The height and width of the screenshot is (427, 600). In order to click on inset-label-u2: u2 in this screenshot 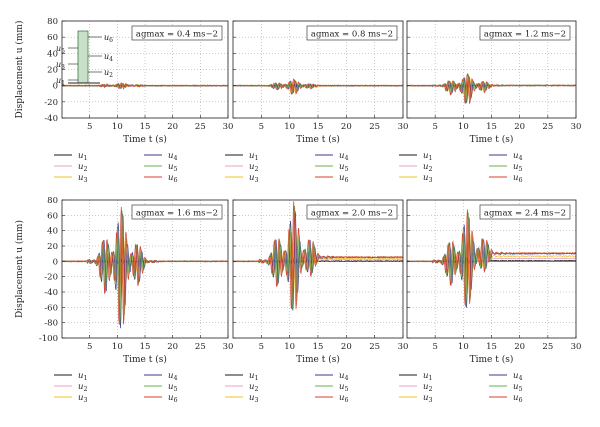, I will do `click(108, 73)`.